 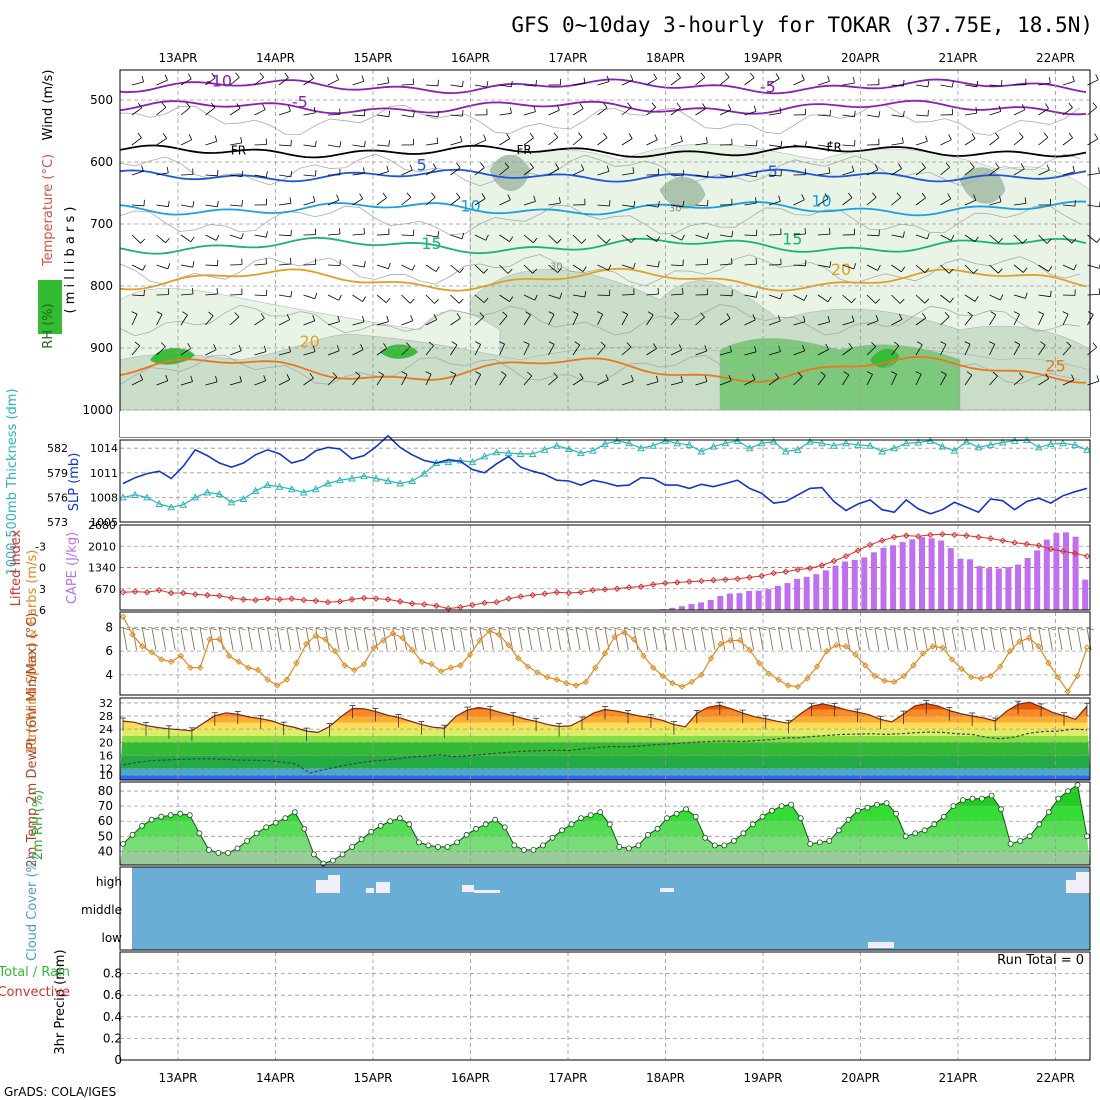 I want to click on p3-ytick-left: 6, so click(x=42, y=610).